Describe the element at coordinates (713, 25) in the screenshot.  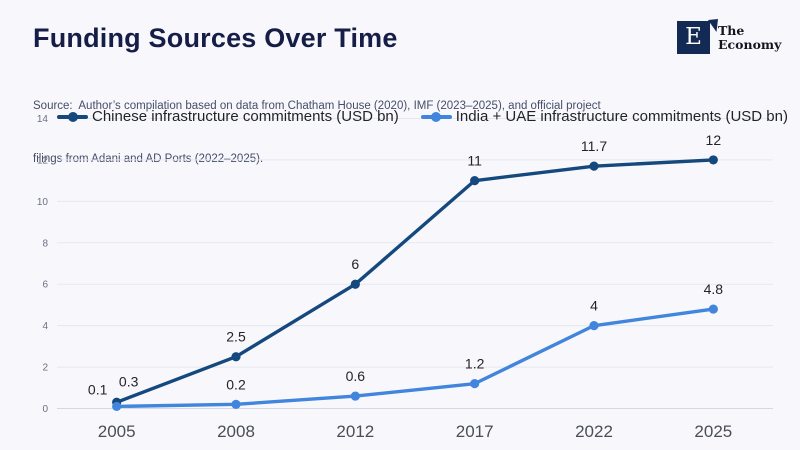
I see `logo-apostrophe-icon` at that location.